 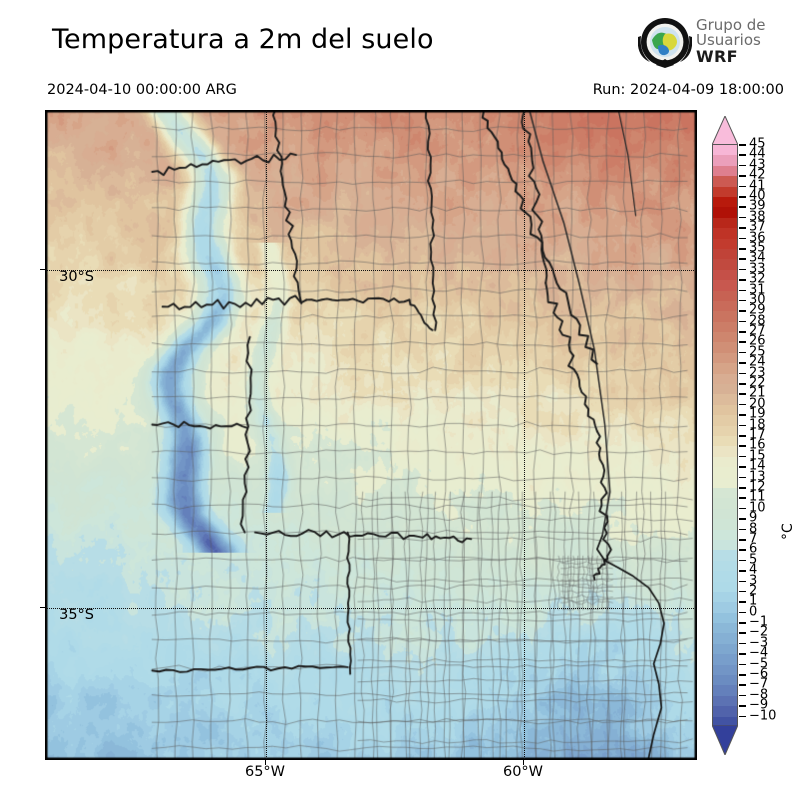 What do you see at coordinates (725, 740) in the screenshot?
I see `colorbar-under-arrow` at bounding box center [725, 740].